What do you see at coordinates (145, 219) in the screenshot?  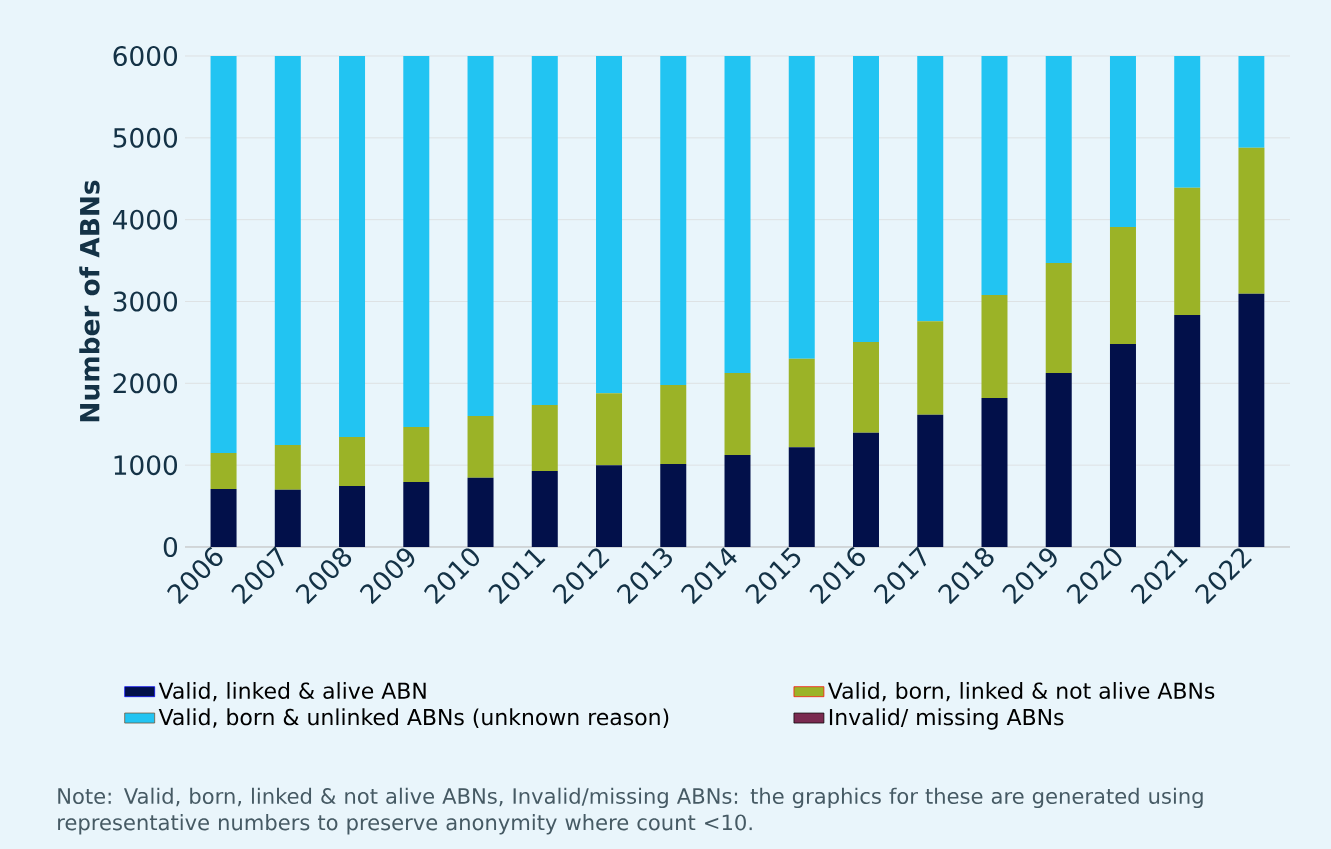 I see `y-tick-label: 4000` at bounding box center [145, 219].